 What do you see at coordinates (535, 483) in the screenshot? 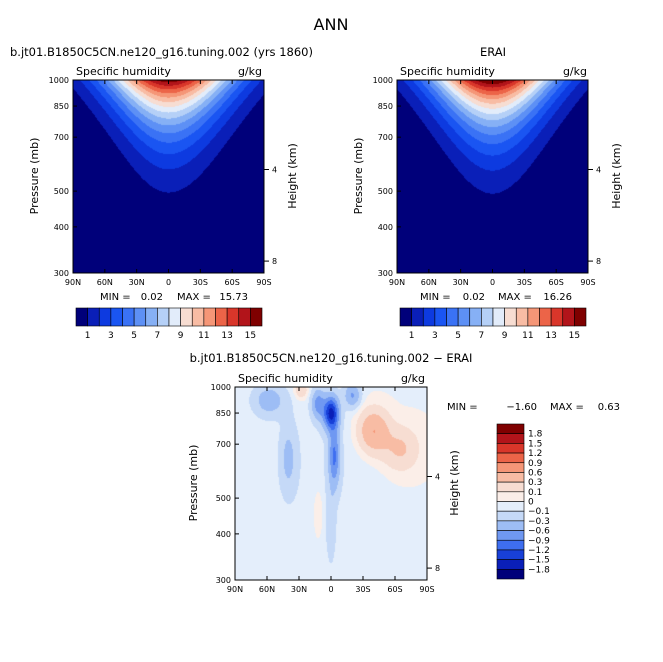
I see `colorbar-label: 0.3` at bounding box center [535, 483].